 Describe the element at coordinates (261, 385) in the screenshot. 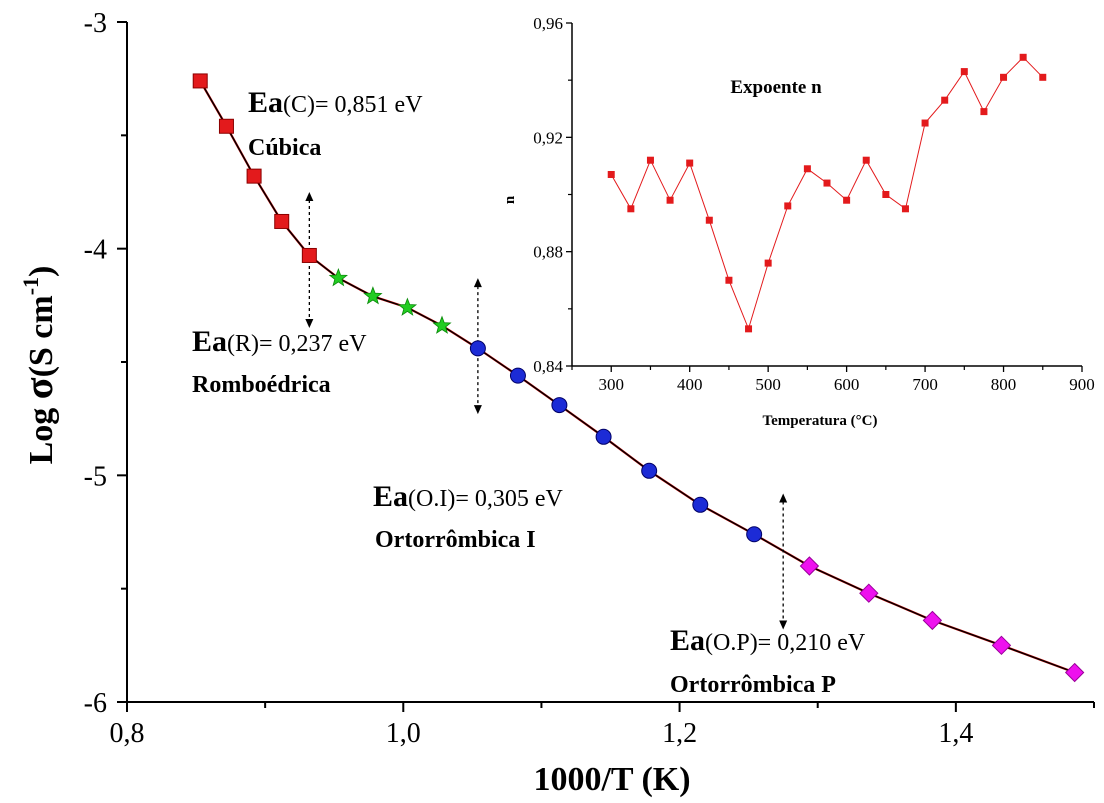

I see `svg-text: Romboédrica` at that location.